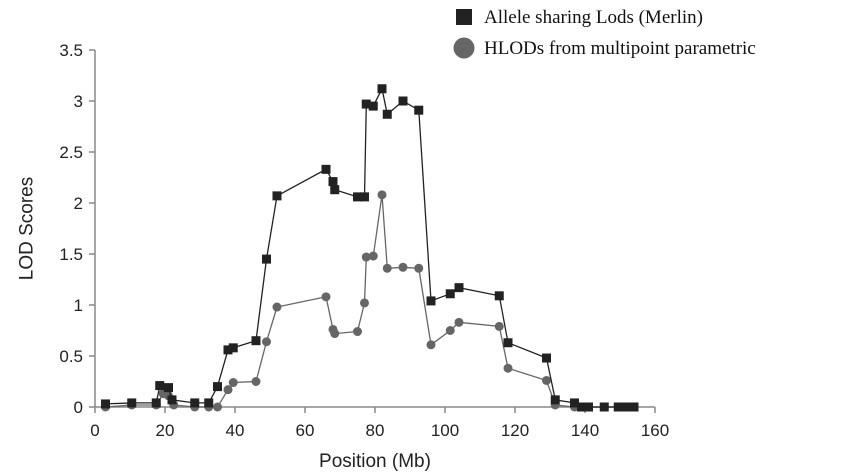  I want to click on legend-item: HLODs from multipoint parametric, so click(604, 48).